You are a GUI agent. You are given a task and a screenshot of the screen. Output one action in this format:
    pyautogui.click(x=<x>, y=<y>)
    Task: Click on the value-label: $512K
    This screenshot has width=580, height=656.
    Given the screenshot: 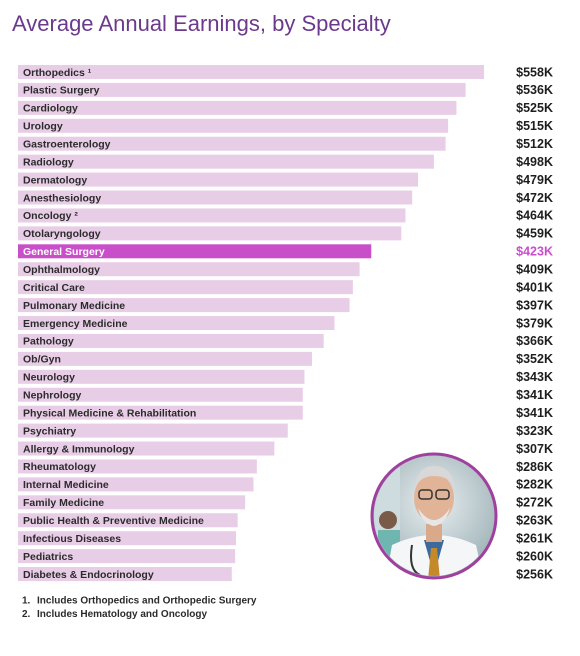 What is the action you would take?
    pyautogui.click(x=534, y=144)
    